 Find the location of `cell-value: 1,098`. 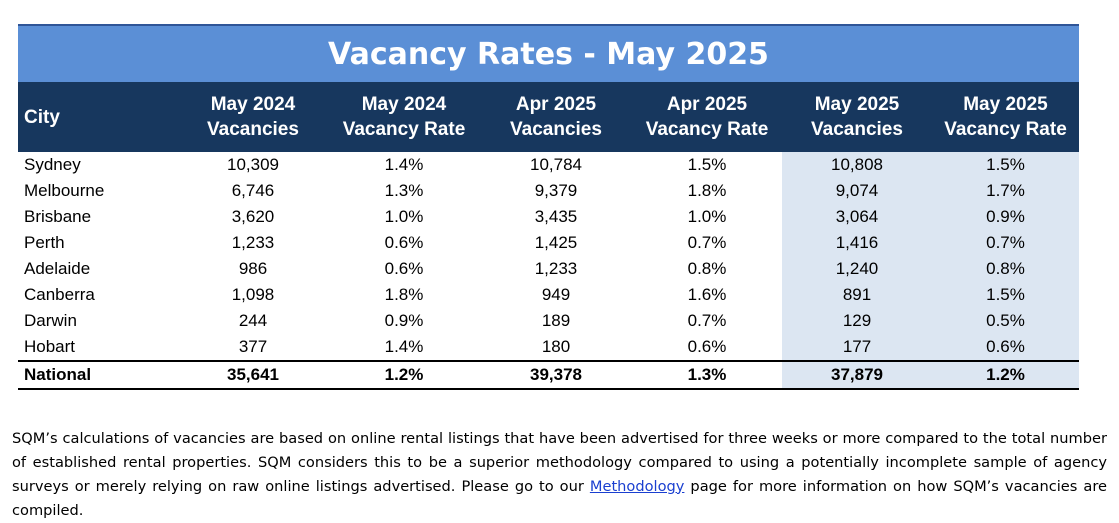

cell-value: 1,098 is located at coordinates (253, 294).